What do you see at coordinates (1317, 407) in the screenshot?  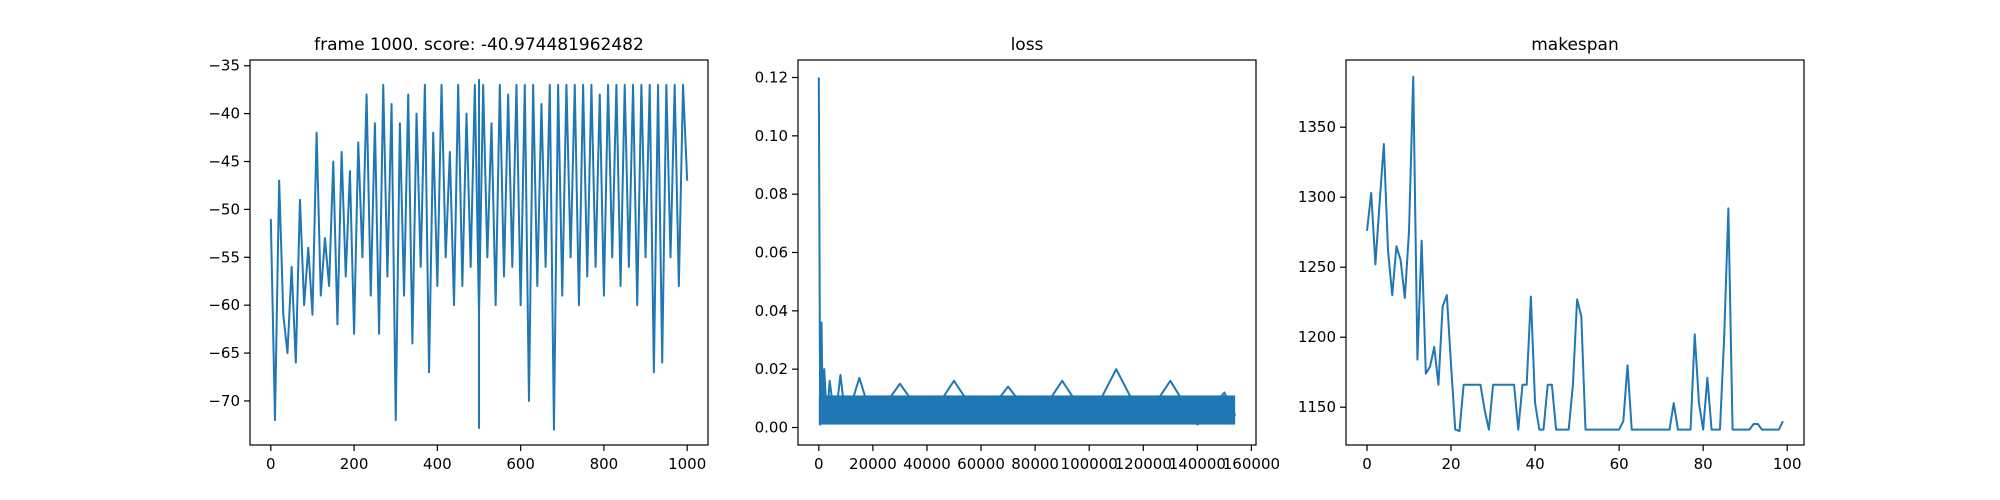 I see `makespan-ytick-label: 1150` at bounding box center [1317, 407].